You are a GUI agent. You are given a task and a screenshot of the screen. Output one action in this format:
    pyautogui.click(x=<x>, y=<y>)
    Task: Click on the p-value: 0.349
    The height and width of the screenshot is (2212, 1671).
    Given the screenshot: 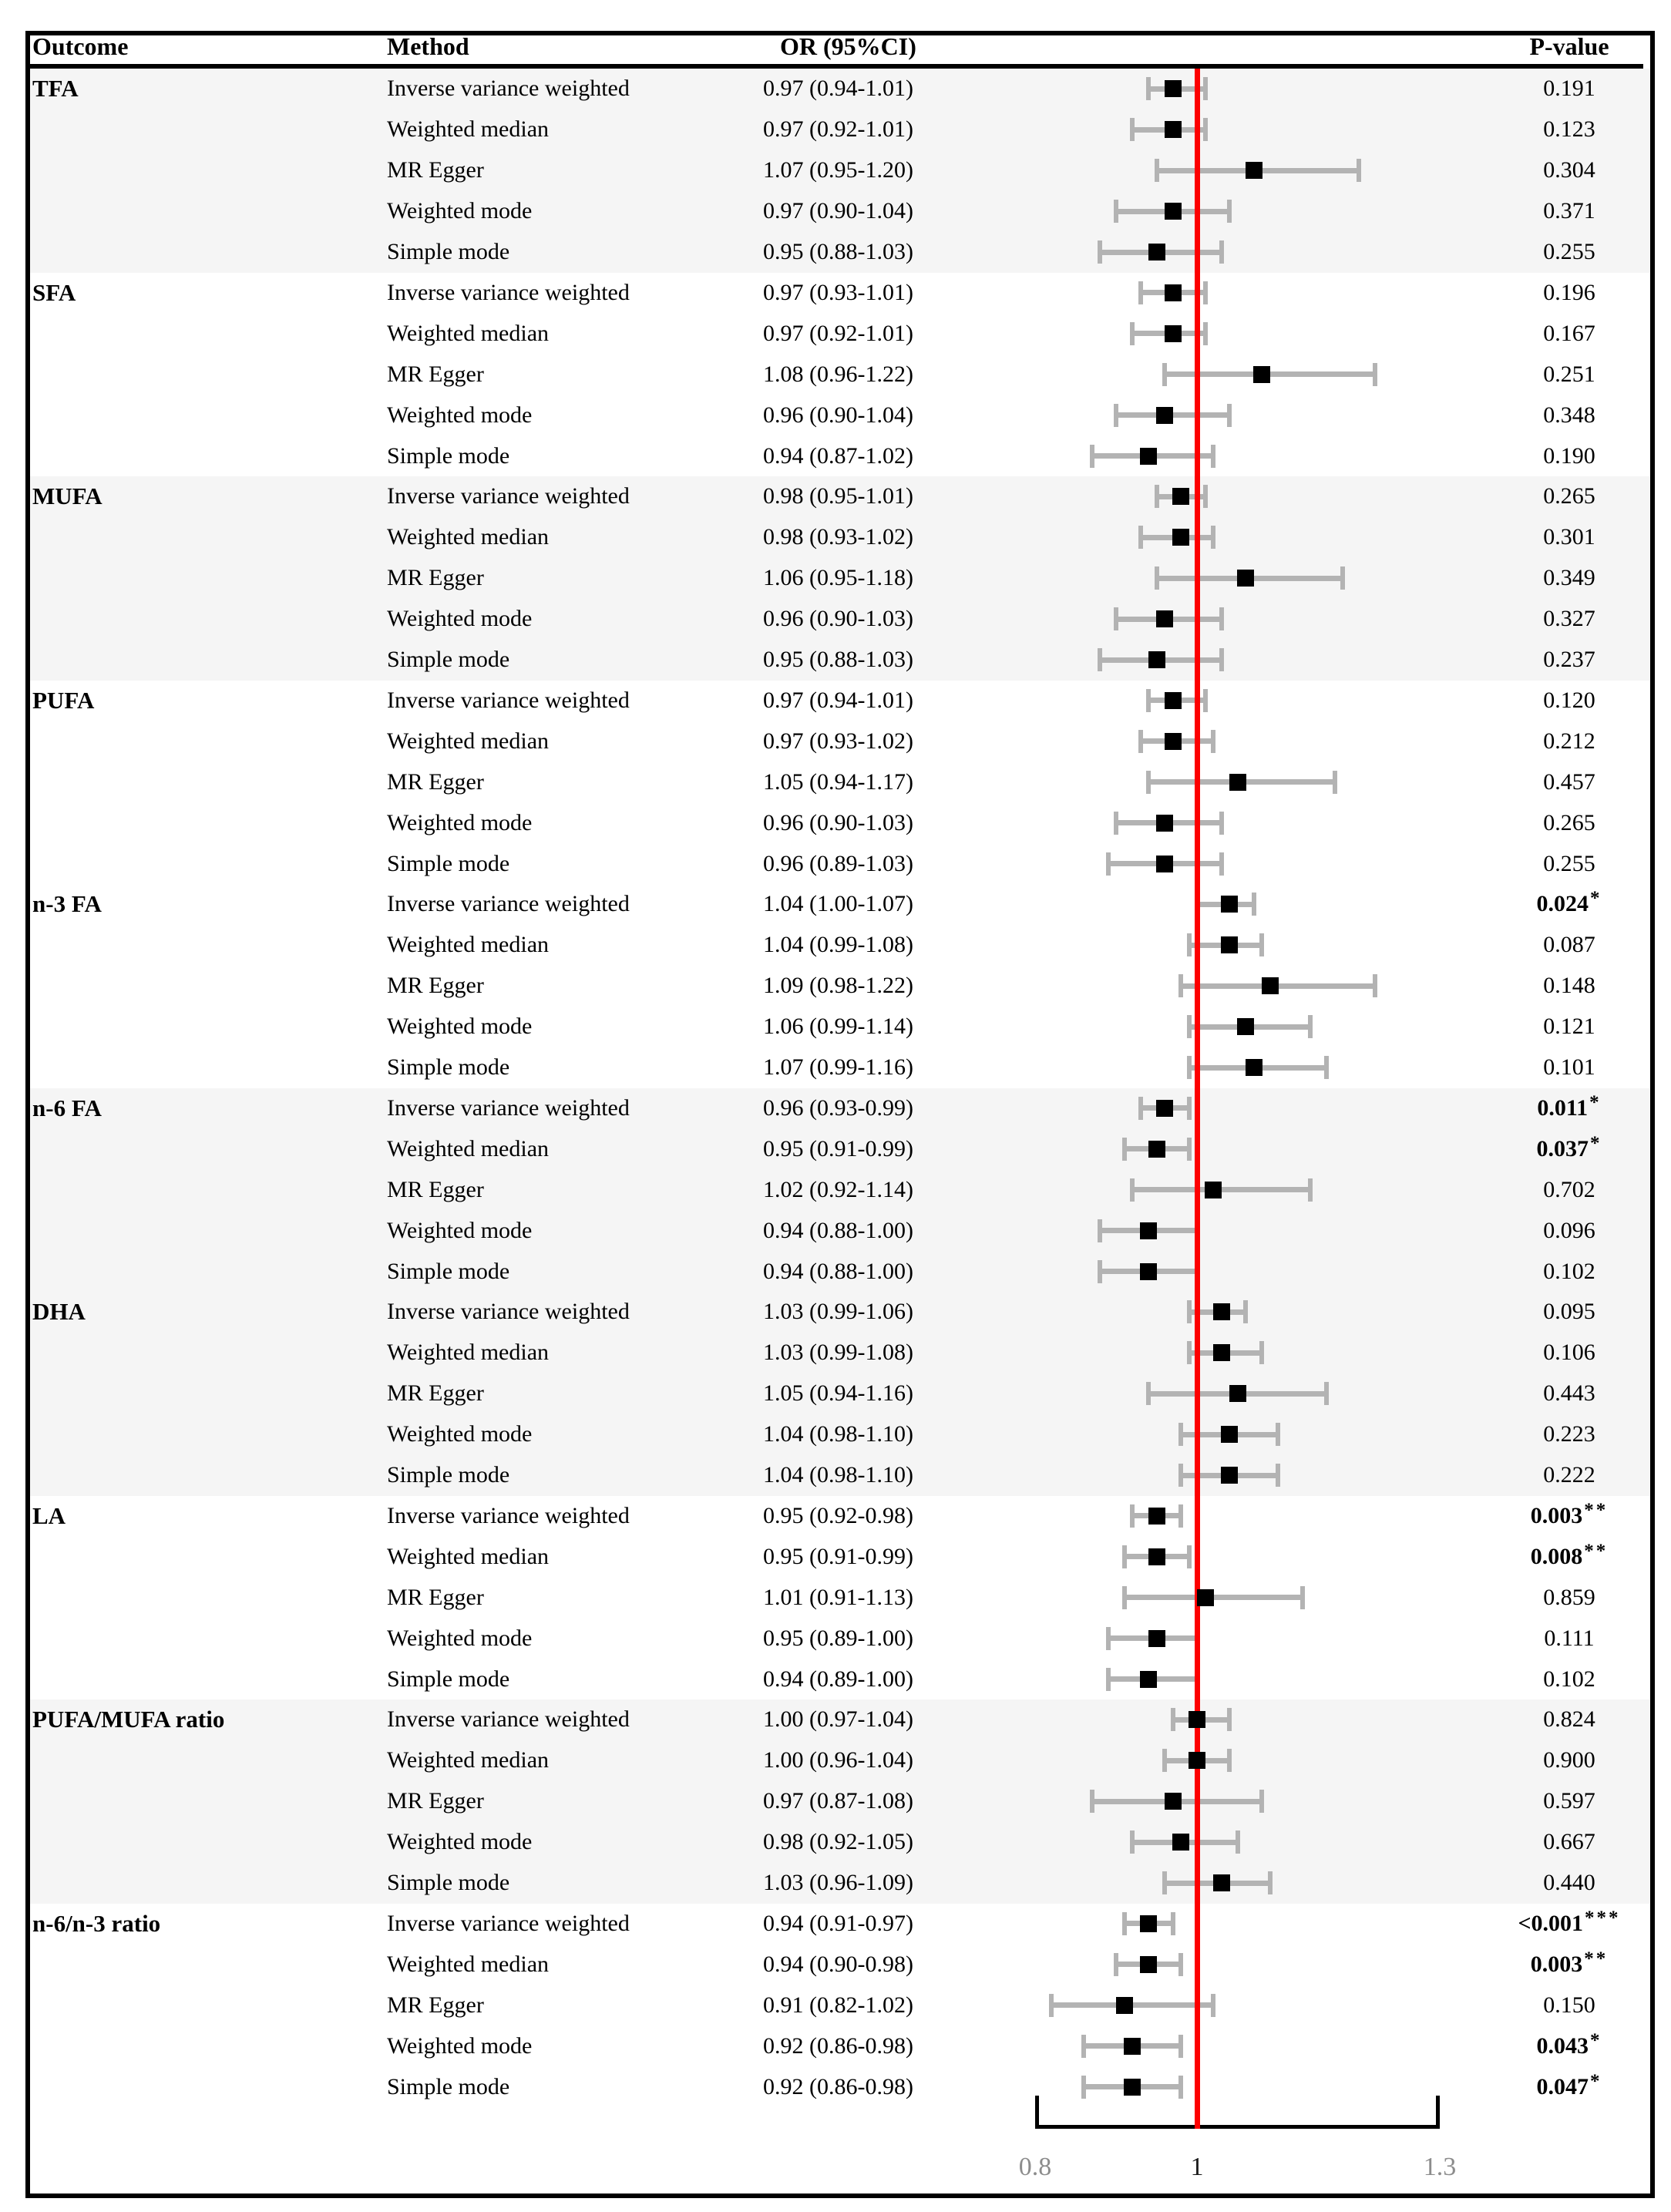 What is the action you would take?
    pyautogui.click(x=1569, y=578)
    